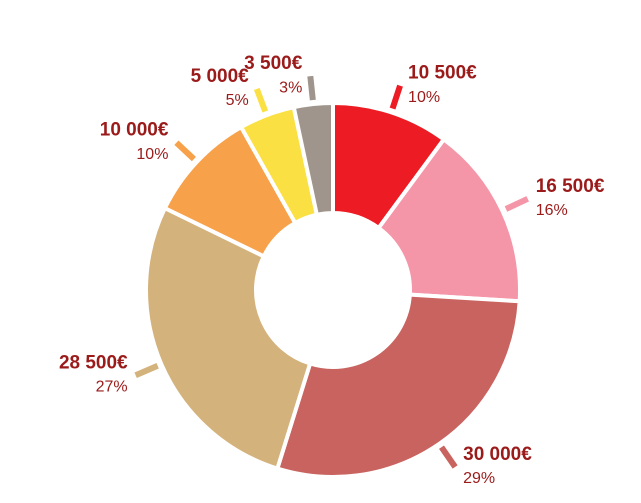 The height and width of the screenshot is (503, 641). I want to click on value-label: 10 000€, so click(134, 130).